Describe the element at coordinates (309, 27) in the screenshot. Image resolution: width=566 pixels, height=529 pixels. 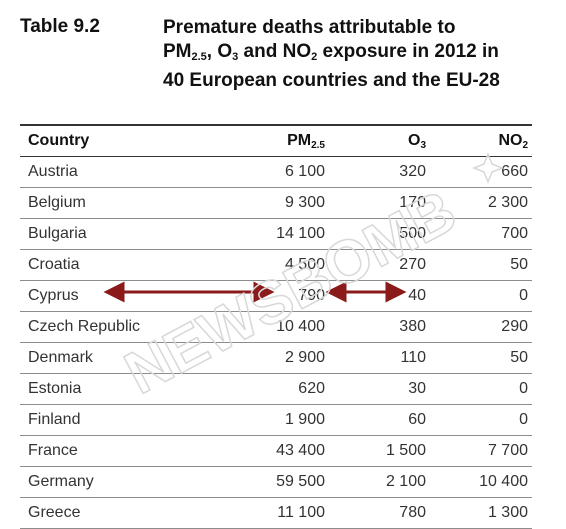
I see `title-line-1: Premature deaths attributable to` at that location.